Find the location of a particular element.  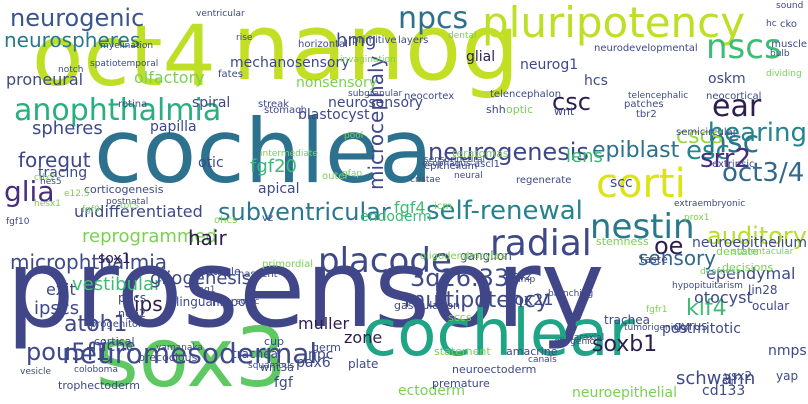

word: sccs is located at coordinates (460, 317).